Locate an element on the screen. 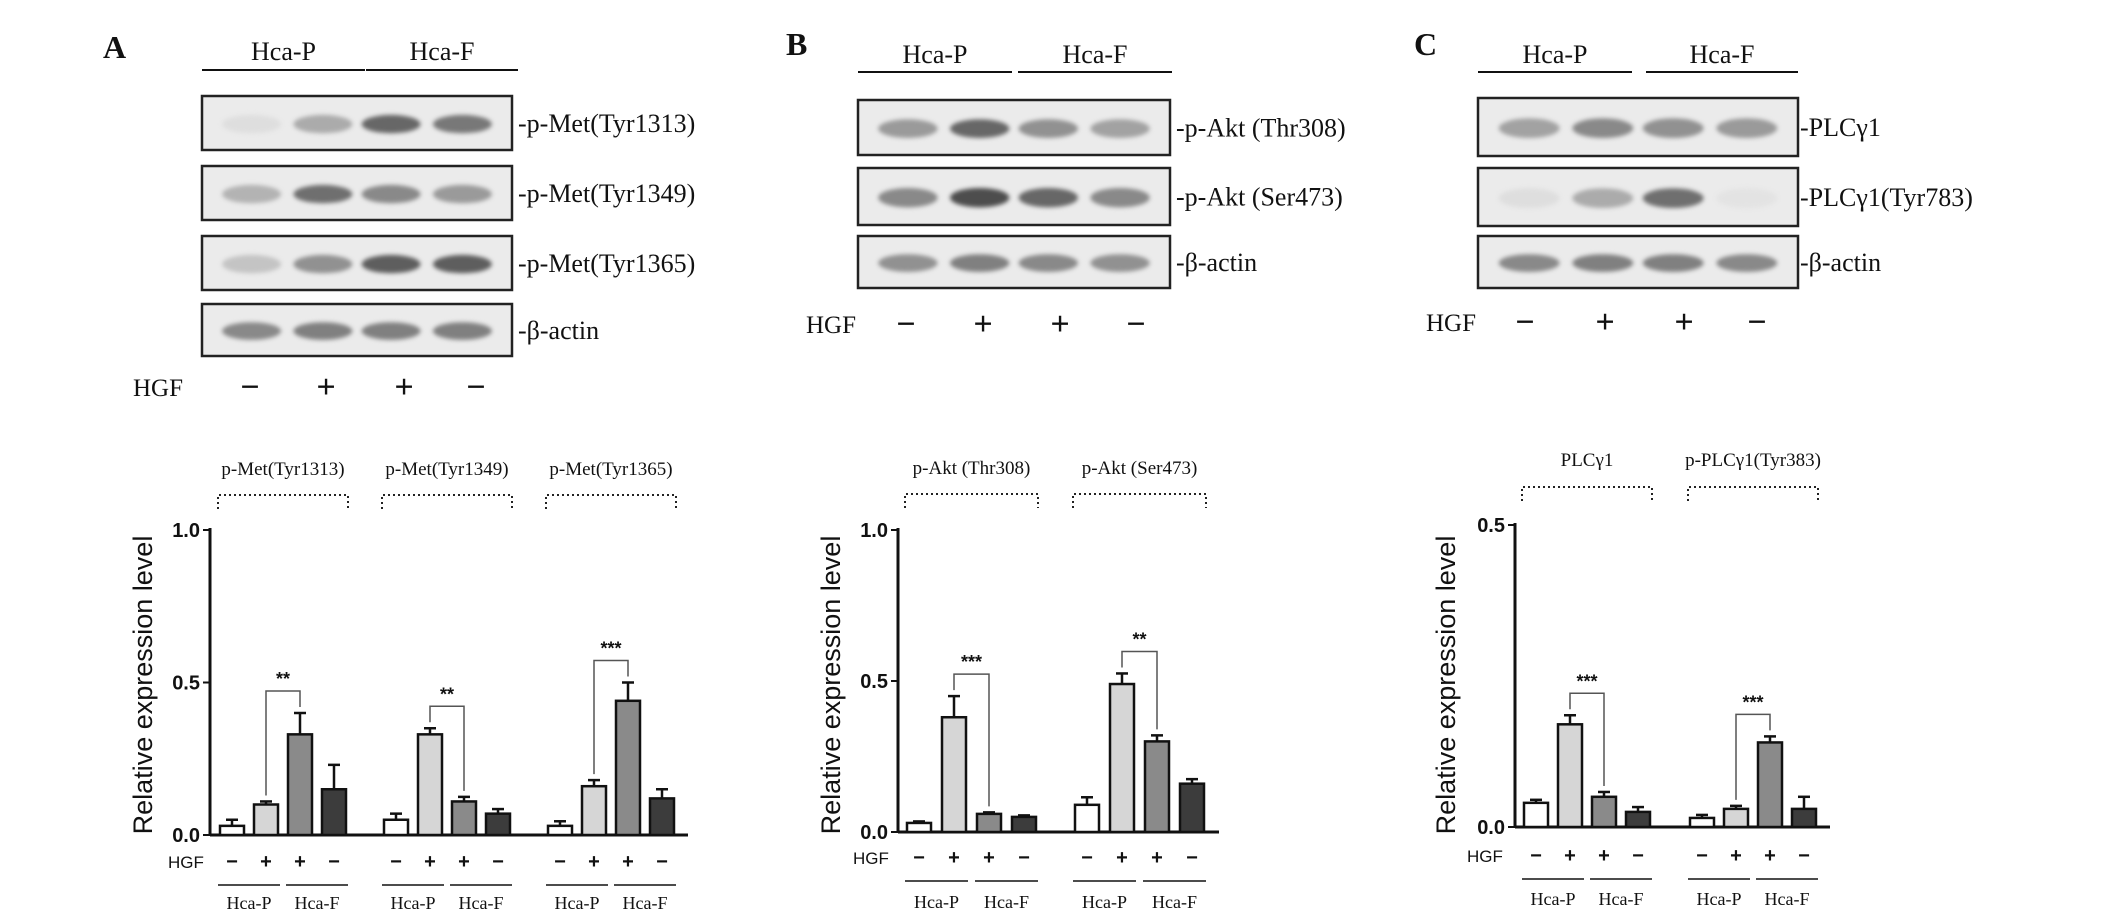 Image resolution: width=2126 pixels, height=917 pixels. cluster-label: p-Met(Tyr1313) is located at coordinates (282, 469).